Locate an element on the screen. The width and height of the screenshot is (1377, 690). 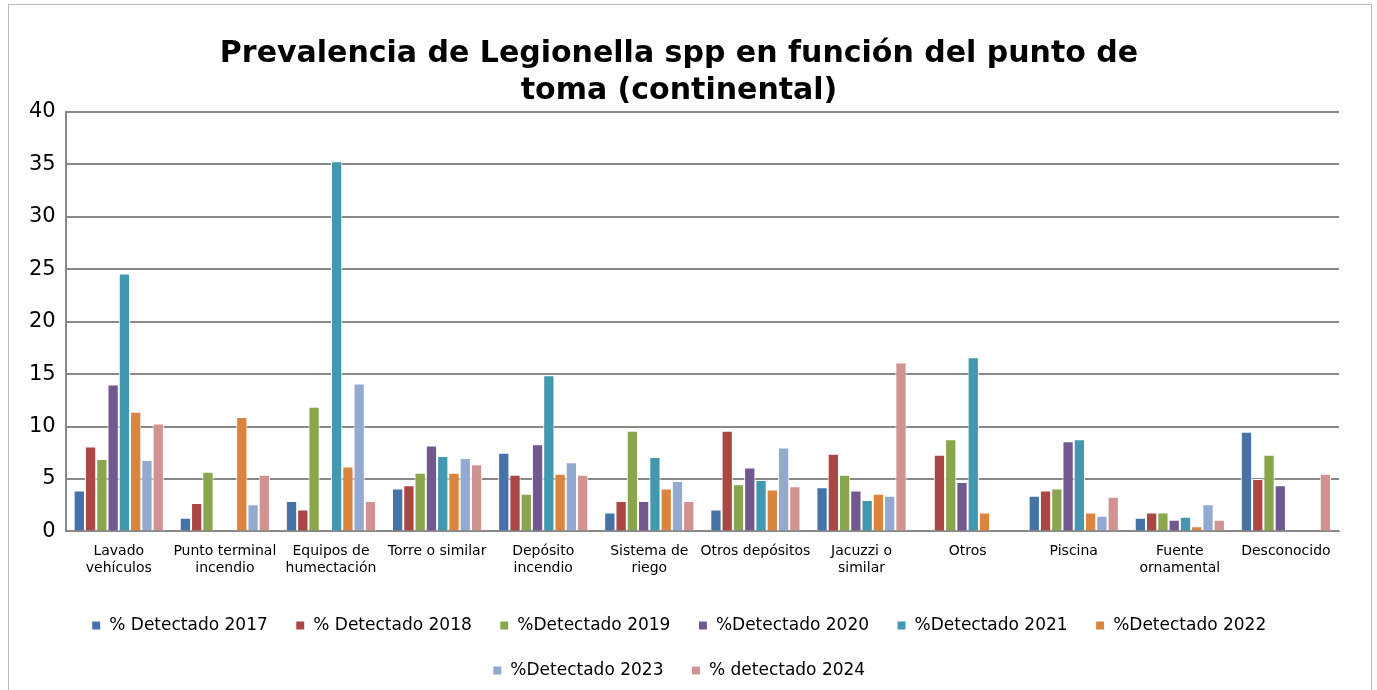
y-tick-label: 25 is located at coordinates (42, 267).